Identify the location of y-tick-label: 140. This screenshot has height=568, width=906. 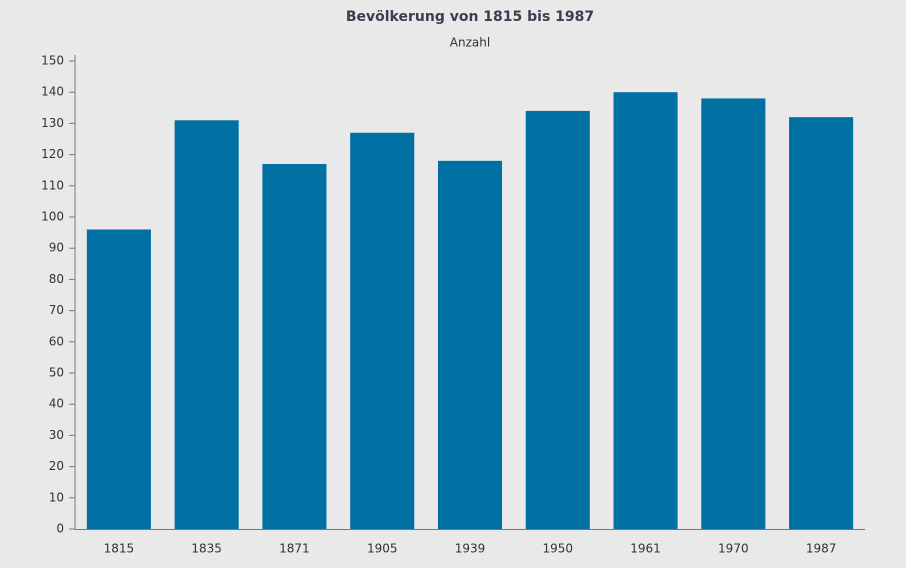
(52, 92).